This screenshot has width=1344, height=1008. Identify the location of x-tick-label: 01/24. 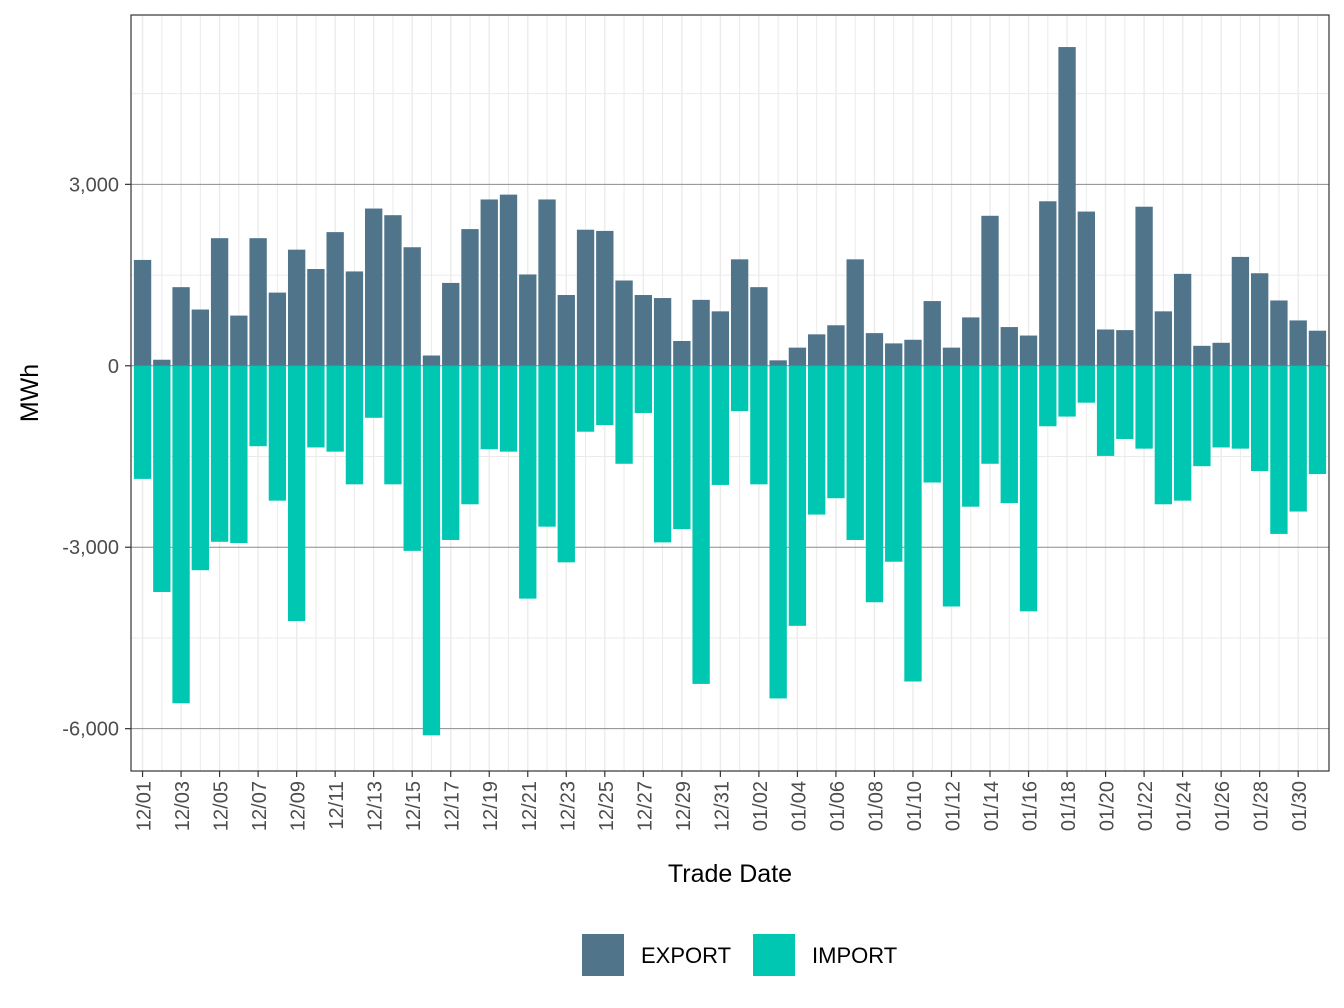
(1185, 806).